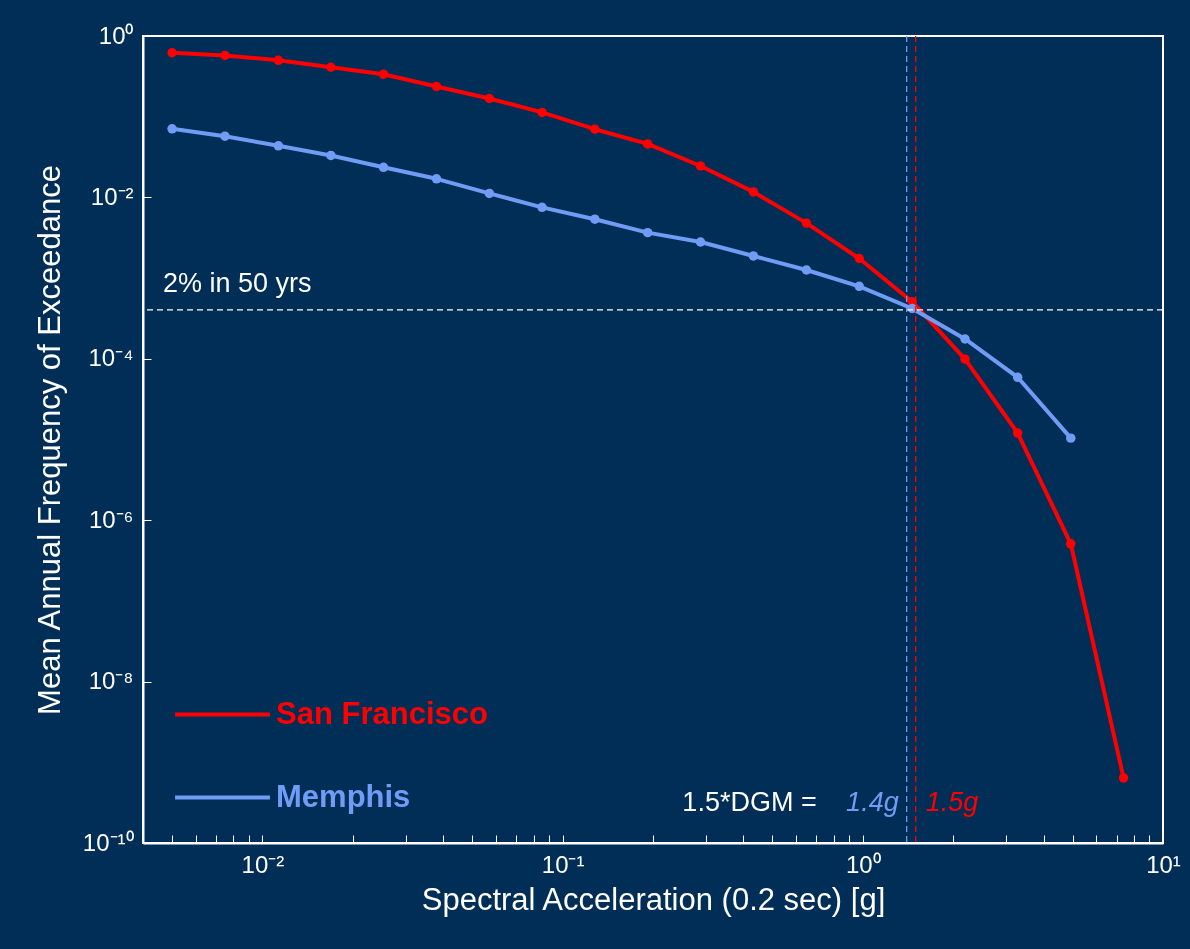  What do you see at coordinates (49, 440) in the screenshot?
I see `y-axis-title: Mean Annual Frequency of Exceedance` at bounding box center [49, 440].